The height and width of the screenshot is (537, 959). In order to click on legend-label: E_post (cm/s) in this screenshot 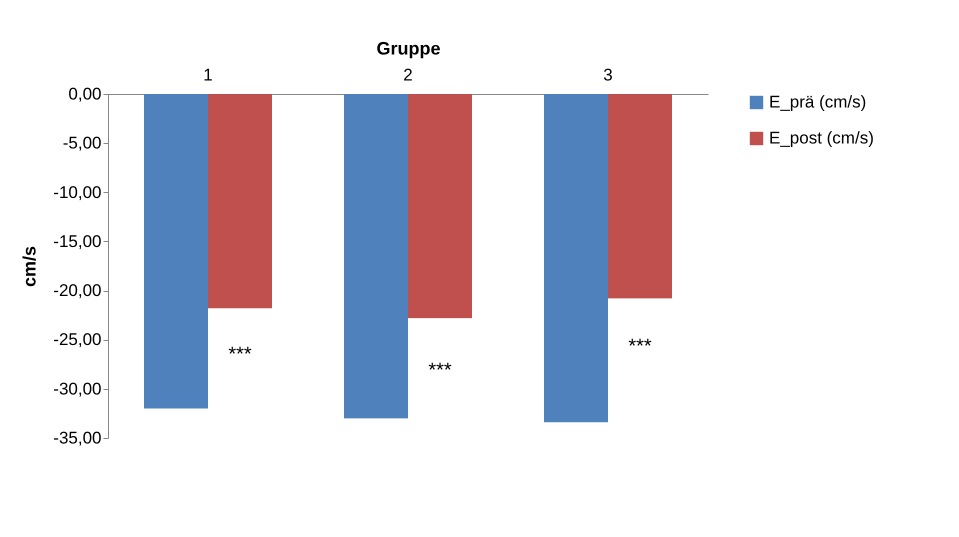, I will do `click(821, 138)`.